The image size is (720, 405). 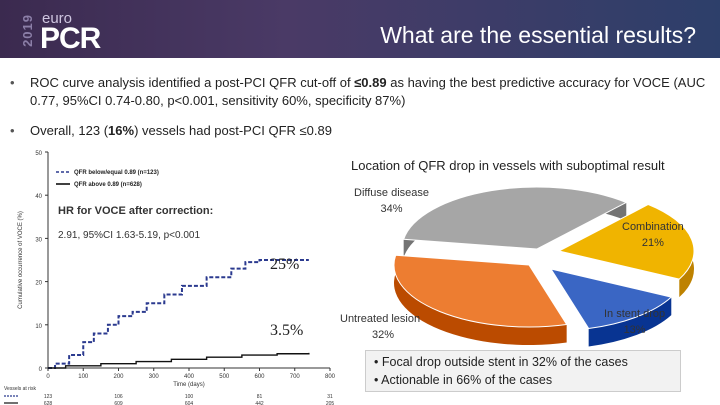 What do you see at coordinates (118, 403) in the screenshot?
I see `at-risk-value: 609` at bounding box center [118, 403].